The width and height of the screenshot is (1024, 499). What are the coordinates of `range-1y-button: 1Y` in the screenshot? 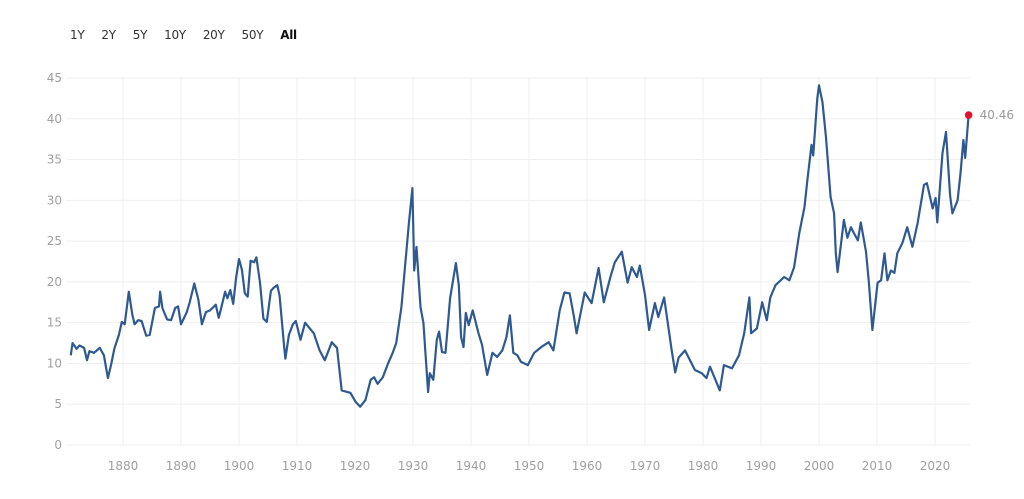 It's located at (77, 35).